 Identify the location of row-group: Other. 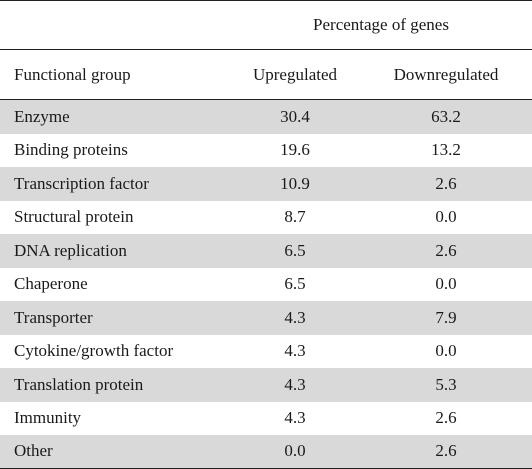
(33, 451).